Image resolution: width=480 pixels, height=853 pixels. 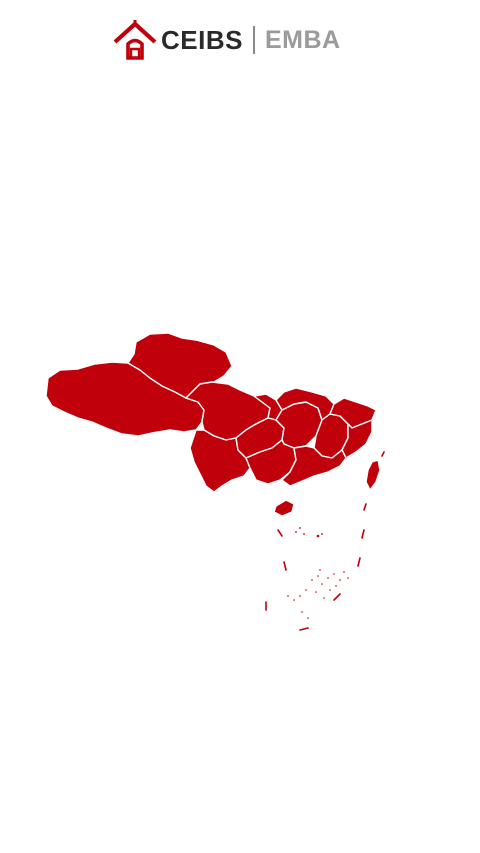 I want to click on ceibs-emba-logo: CEIBS EMBA, so click(x=226, y=40).